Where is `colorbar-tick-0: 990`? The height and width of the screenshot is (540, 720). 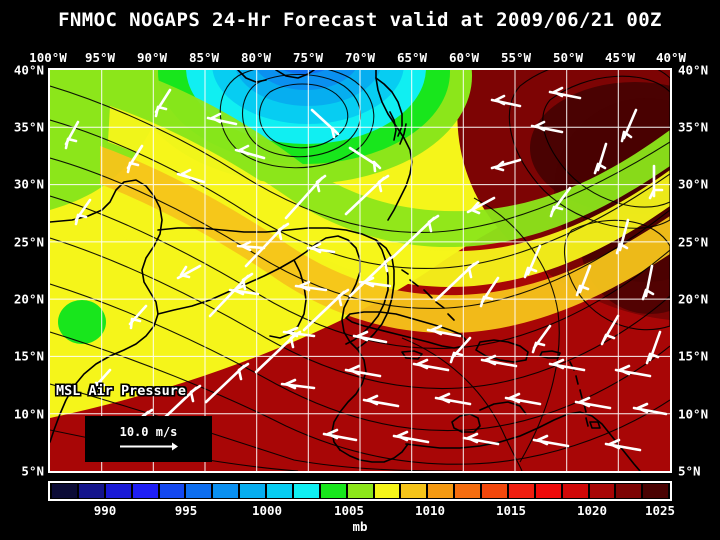
colorbar-tick-0: 990 is located at coordinates (105, 510).